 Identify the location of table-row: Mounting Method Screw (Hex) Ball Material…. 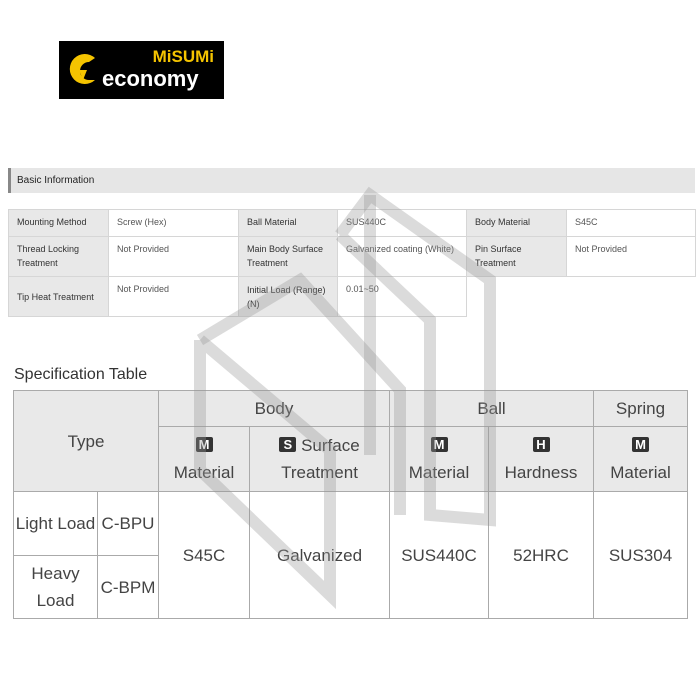
(352, 223).